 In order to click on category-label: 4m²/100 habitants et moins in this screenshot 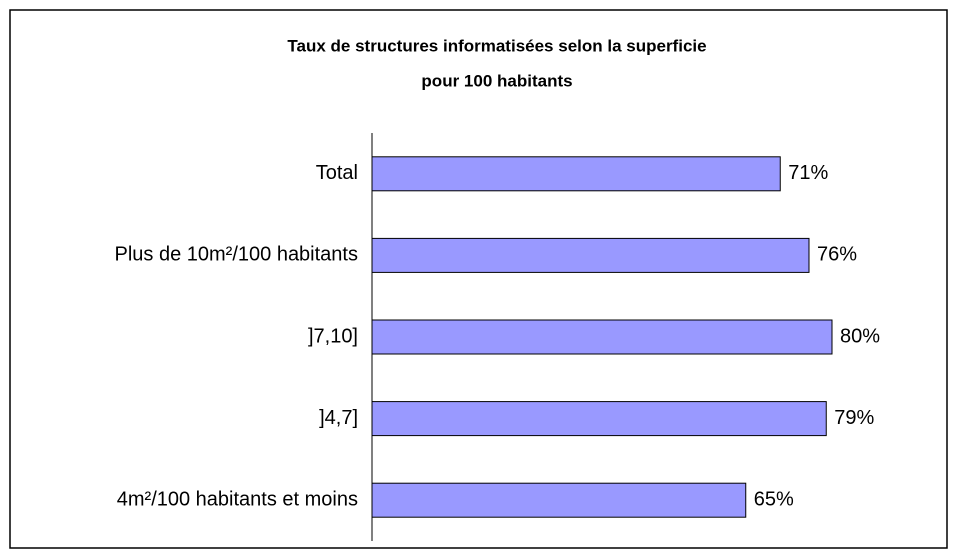, I will do `click(237, 499)`.